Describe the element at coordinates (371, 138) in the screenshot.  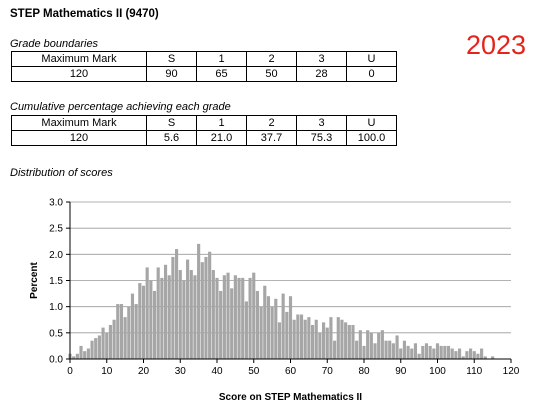
I see `table-cell: 100.0` at that location.